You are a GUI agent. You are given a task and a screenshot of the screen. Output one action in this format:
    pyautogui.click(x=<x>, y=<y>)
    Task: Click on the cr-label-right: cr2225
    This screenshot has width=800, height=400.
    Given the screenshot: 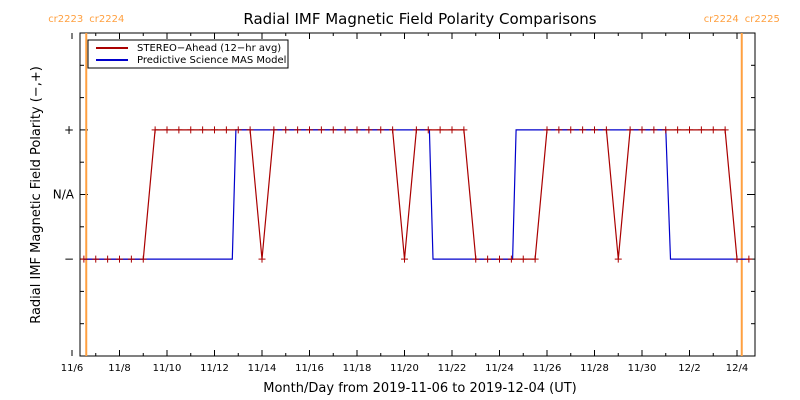 What is the action you would take?
    pyautogui.click(x=762, y=19)
    